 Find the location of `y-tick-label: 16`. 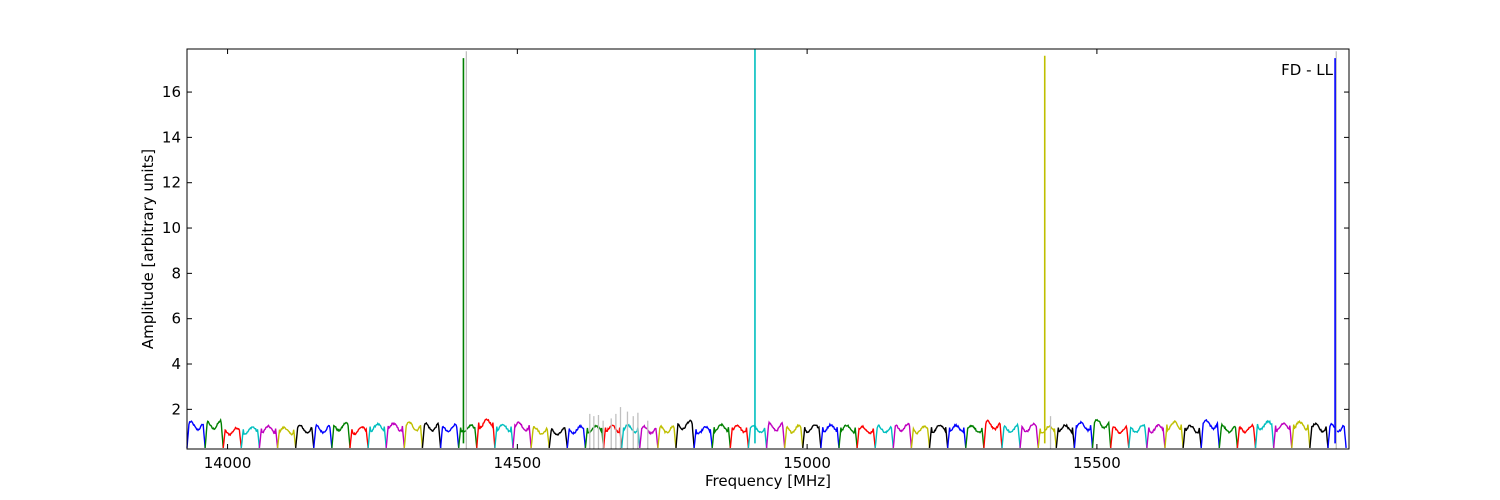

y-tick-label: 16 is located at coordinates (171, 92).